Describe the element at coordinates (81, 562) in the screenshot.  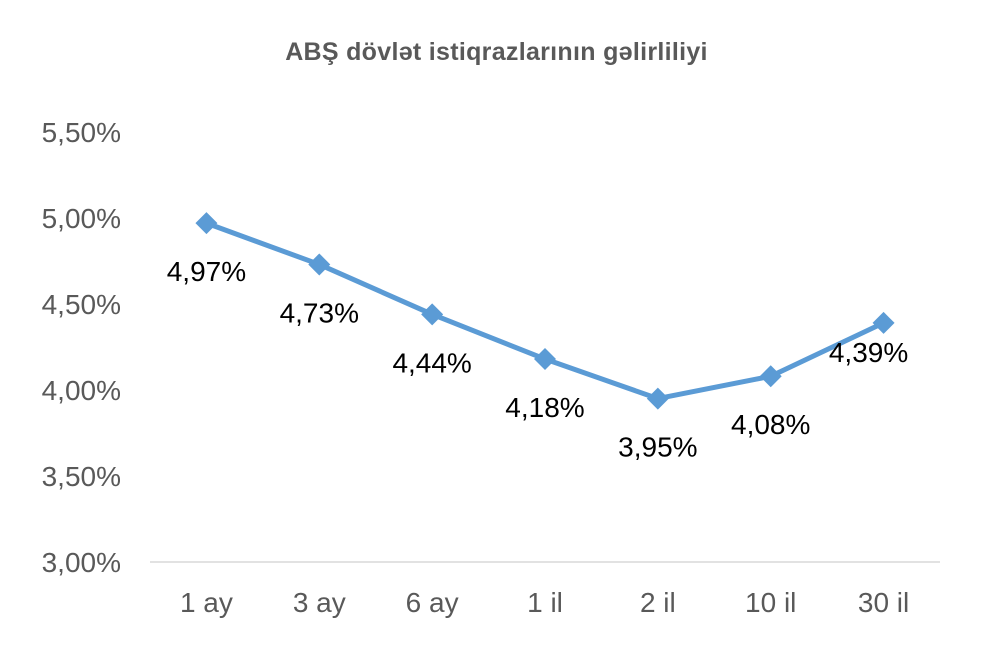
I see `y-tick-label: 3,00%` at that location.